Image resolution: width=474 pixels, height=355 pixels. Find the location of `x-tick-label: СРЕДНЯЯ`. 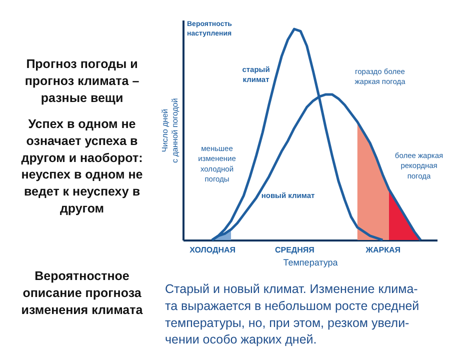

x-tick-label: СРЕДНЯЯ is located at coordinates (294, 250).